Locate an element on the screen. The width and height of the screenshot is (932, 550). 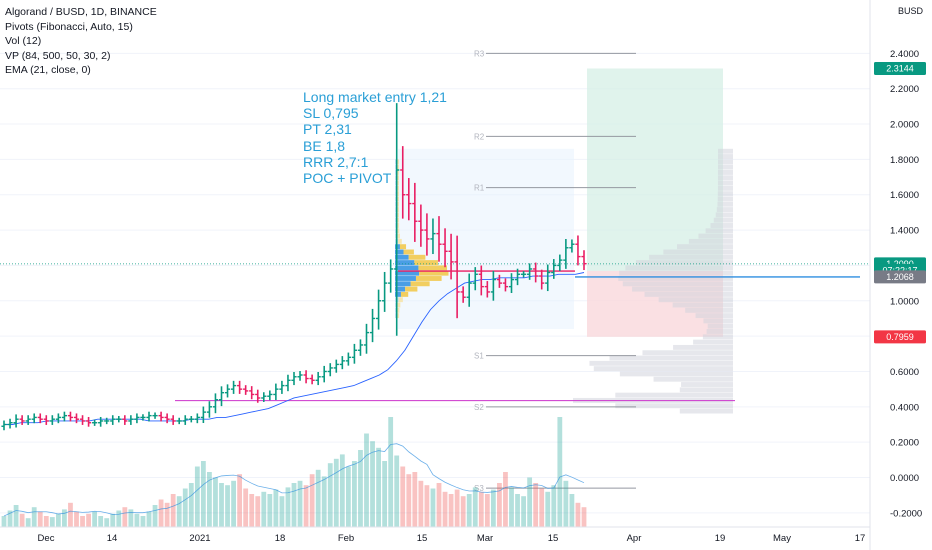
price-tick-label: 0.4000 is located at coordinates (904, 407).